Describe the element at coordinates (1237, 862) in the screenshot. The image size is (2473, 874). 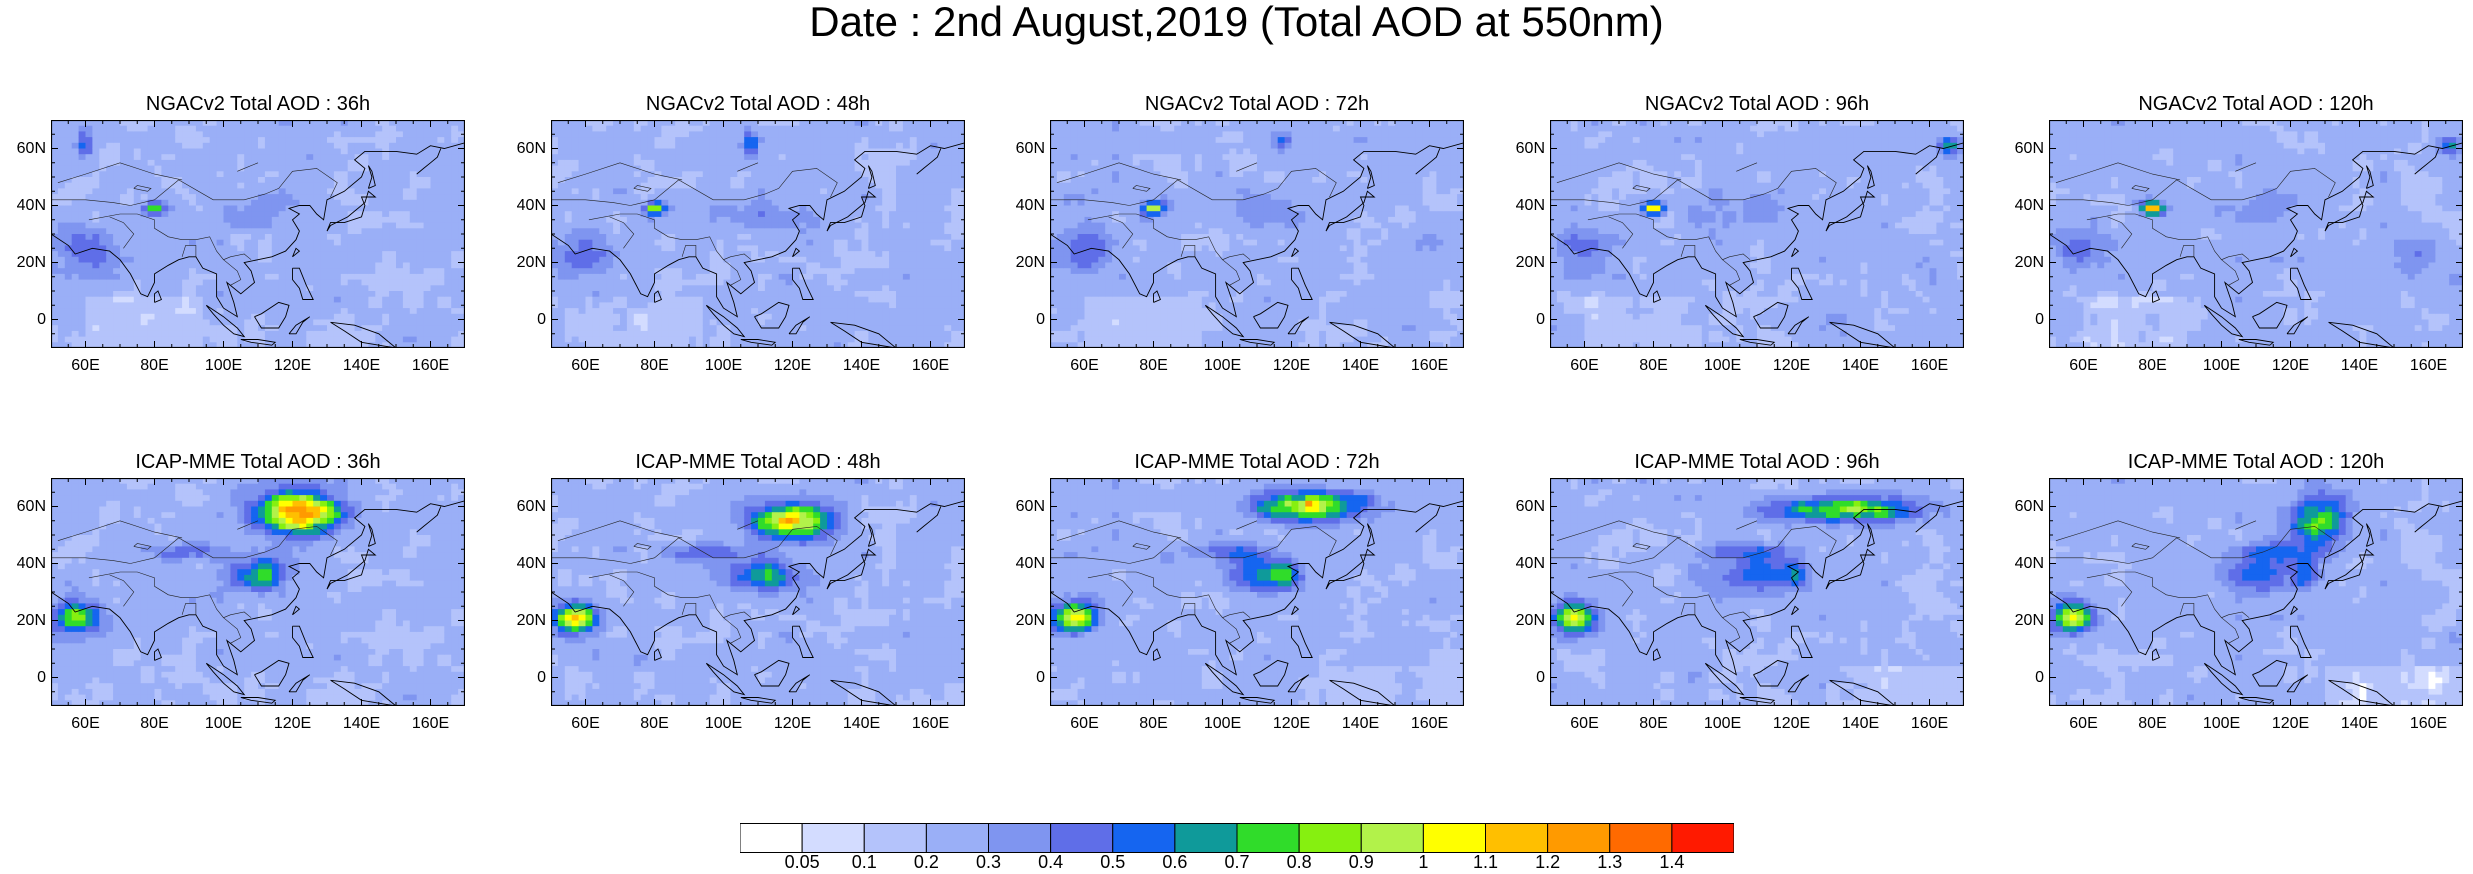
I see `colorbar-label: 0.7` at that location.